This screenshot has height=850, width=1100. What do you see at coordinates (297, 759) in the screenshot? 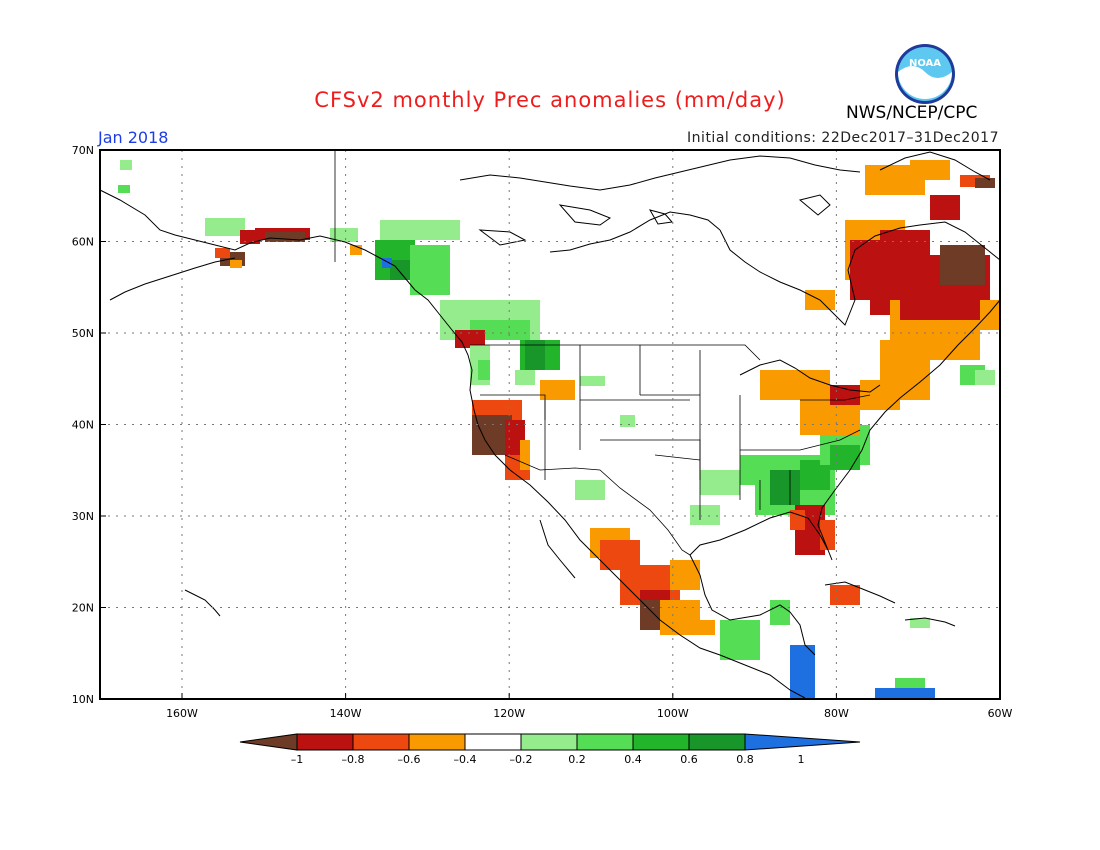
I see `legend-label: –1` at bounding box center [297, 759].